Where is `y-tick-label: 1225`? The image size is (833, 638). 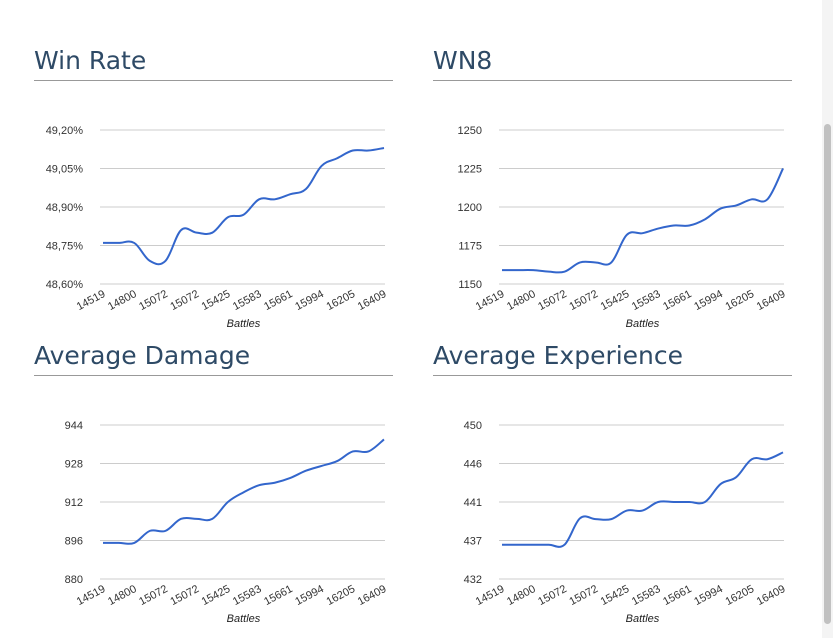 y-tick-label: 1225 is located at coordinates (470, 170).